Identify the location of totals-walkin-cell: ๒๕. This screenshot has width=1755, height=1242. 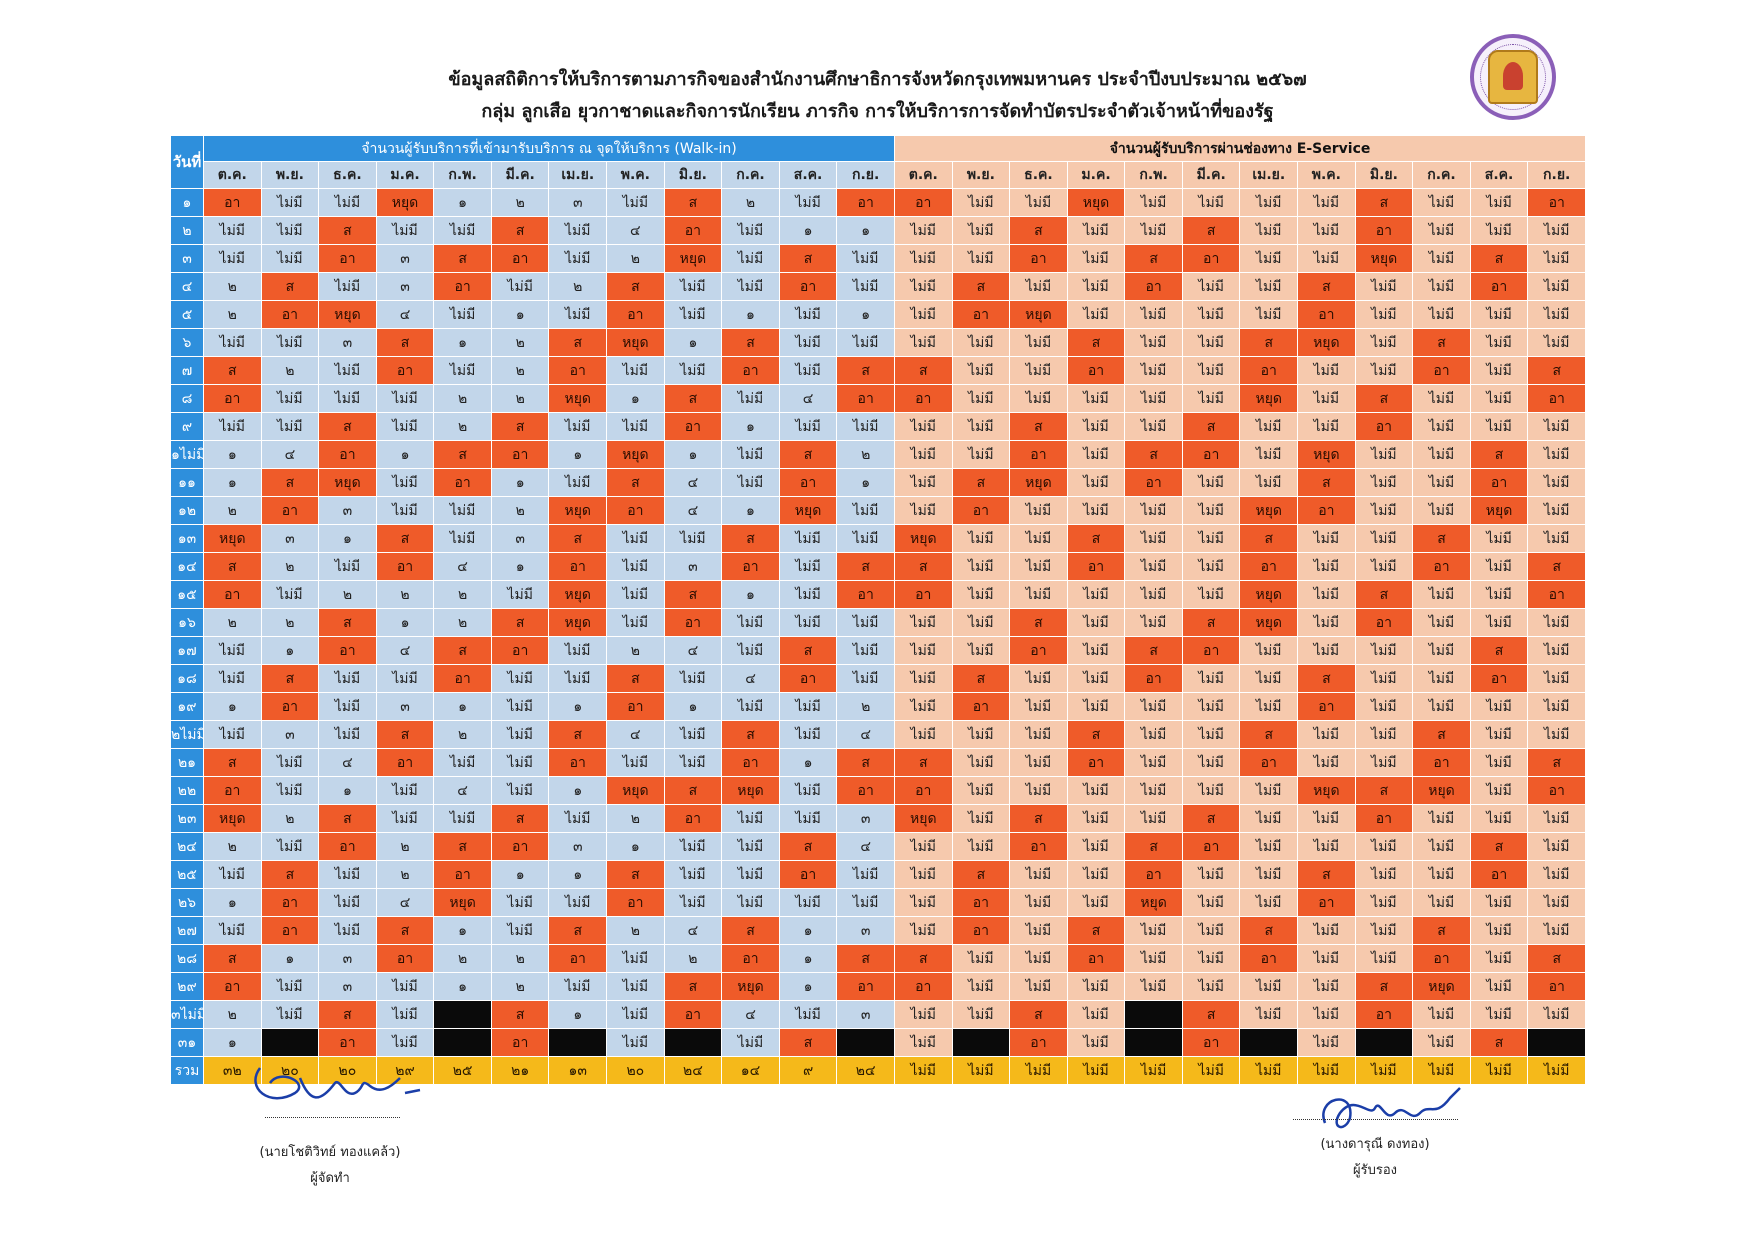
(462, 1070).